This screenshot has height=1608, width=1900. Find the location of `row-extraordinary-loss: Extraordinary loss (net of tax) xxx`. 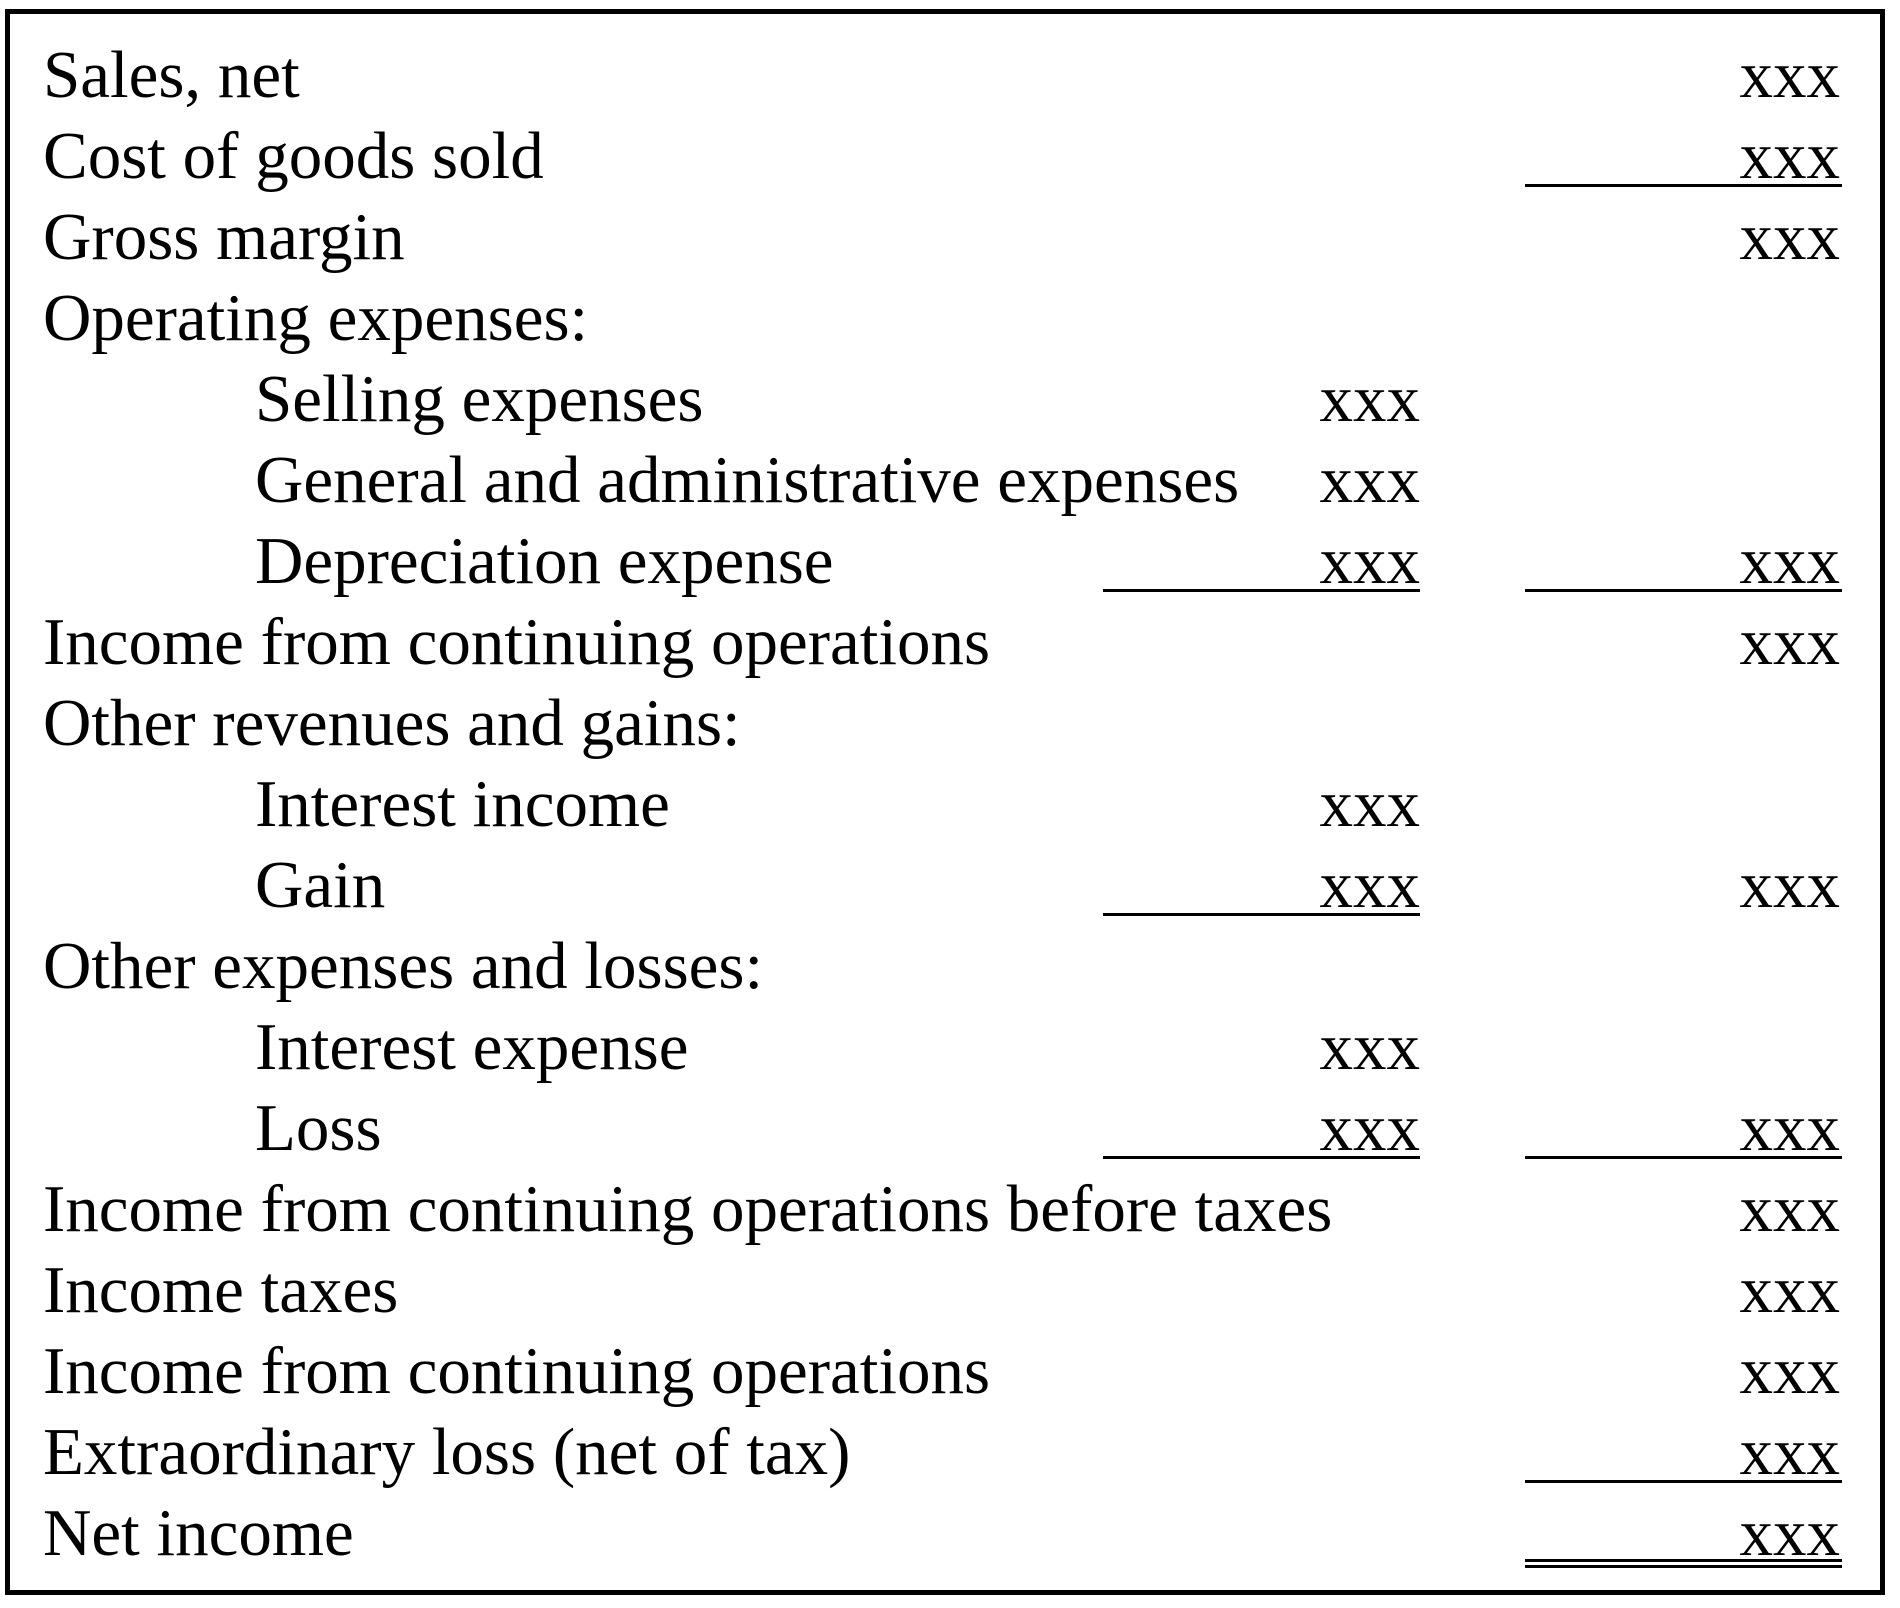

row-extraordinary-loss: Extraordinary loss (net of tax) xxx is located at coordinates (950, 1452).